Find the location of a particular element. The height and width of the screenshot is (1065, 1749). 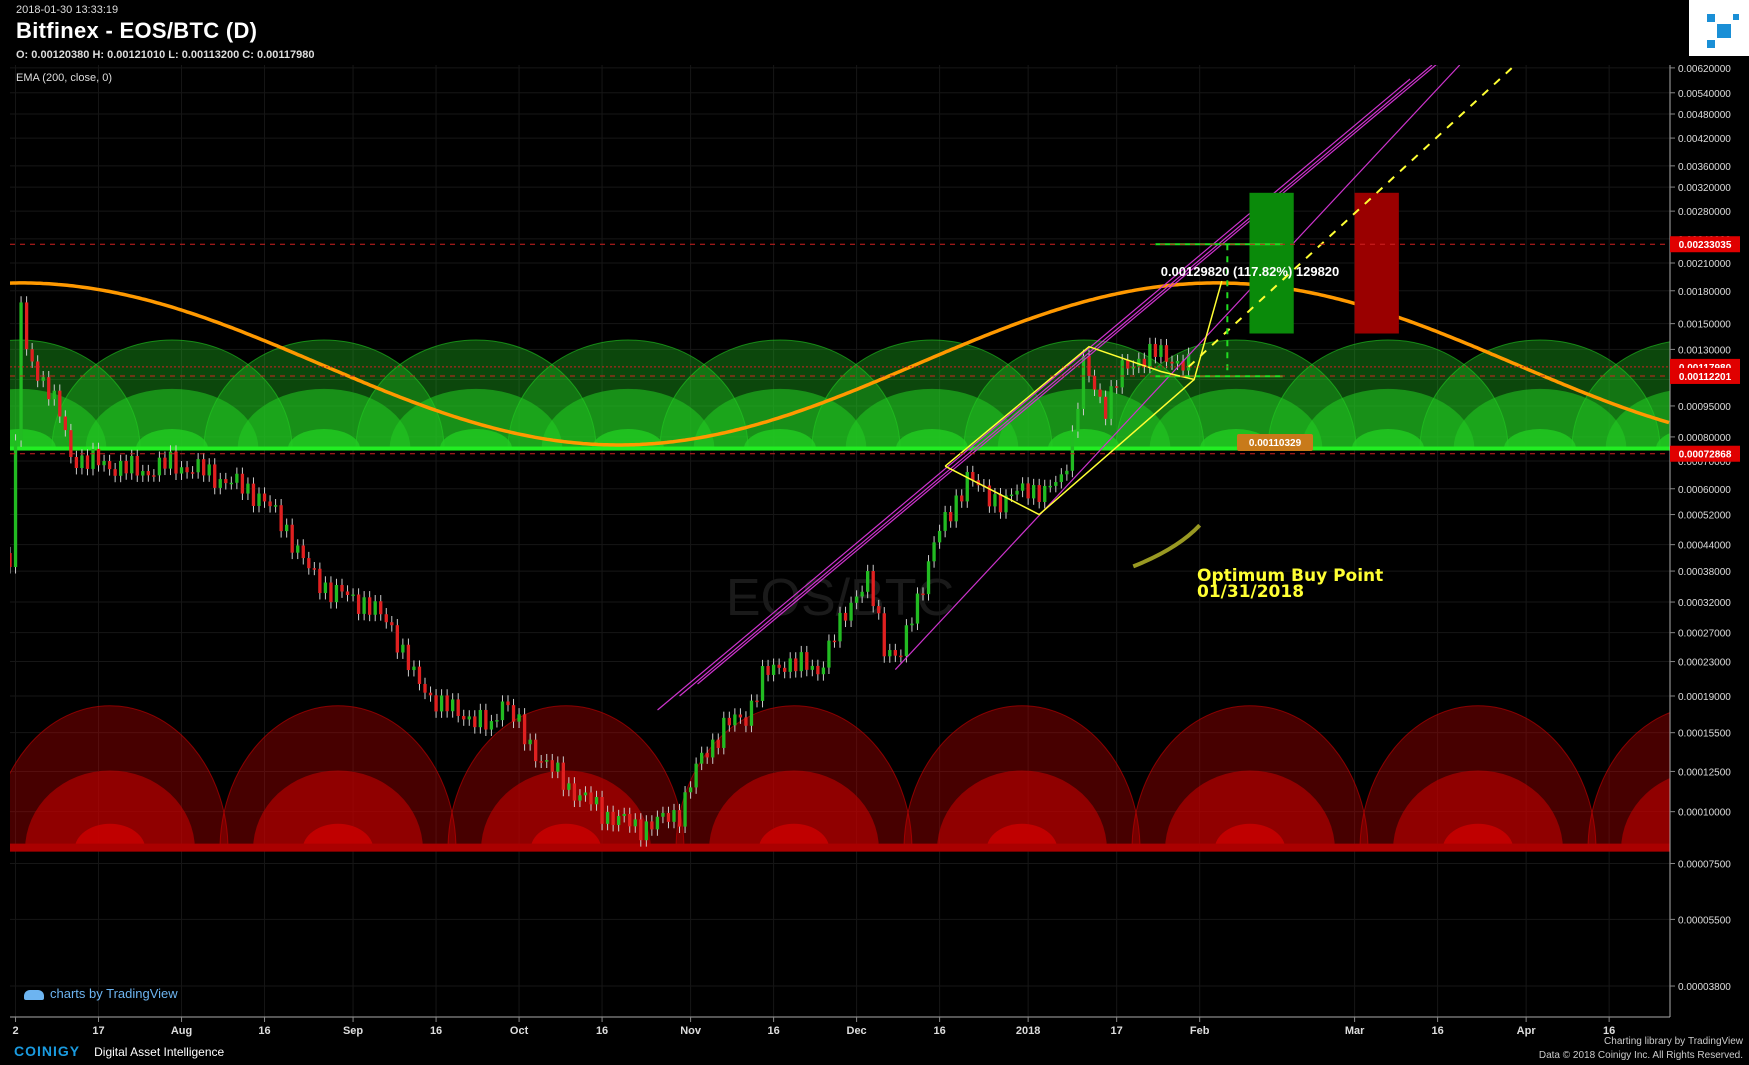

green-arc-core is located at coordinates (476, 438).